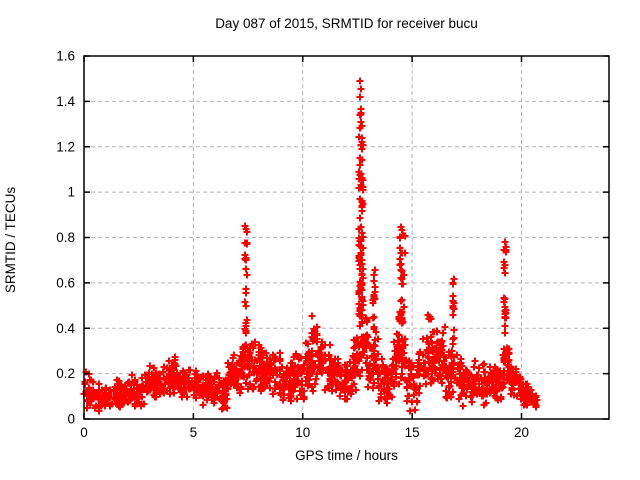 This screenshot has height=480, width=640. Describe the element at coordinates (65, 237) in the screenshot. I see `y-tick-label: 0.8` at that location.